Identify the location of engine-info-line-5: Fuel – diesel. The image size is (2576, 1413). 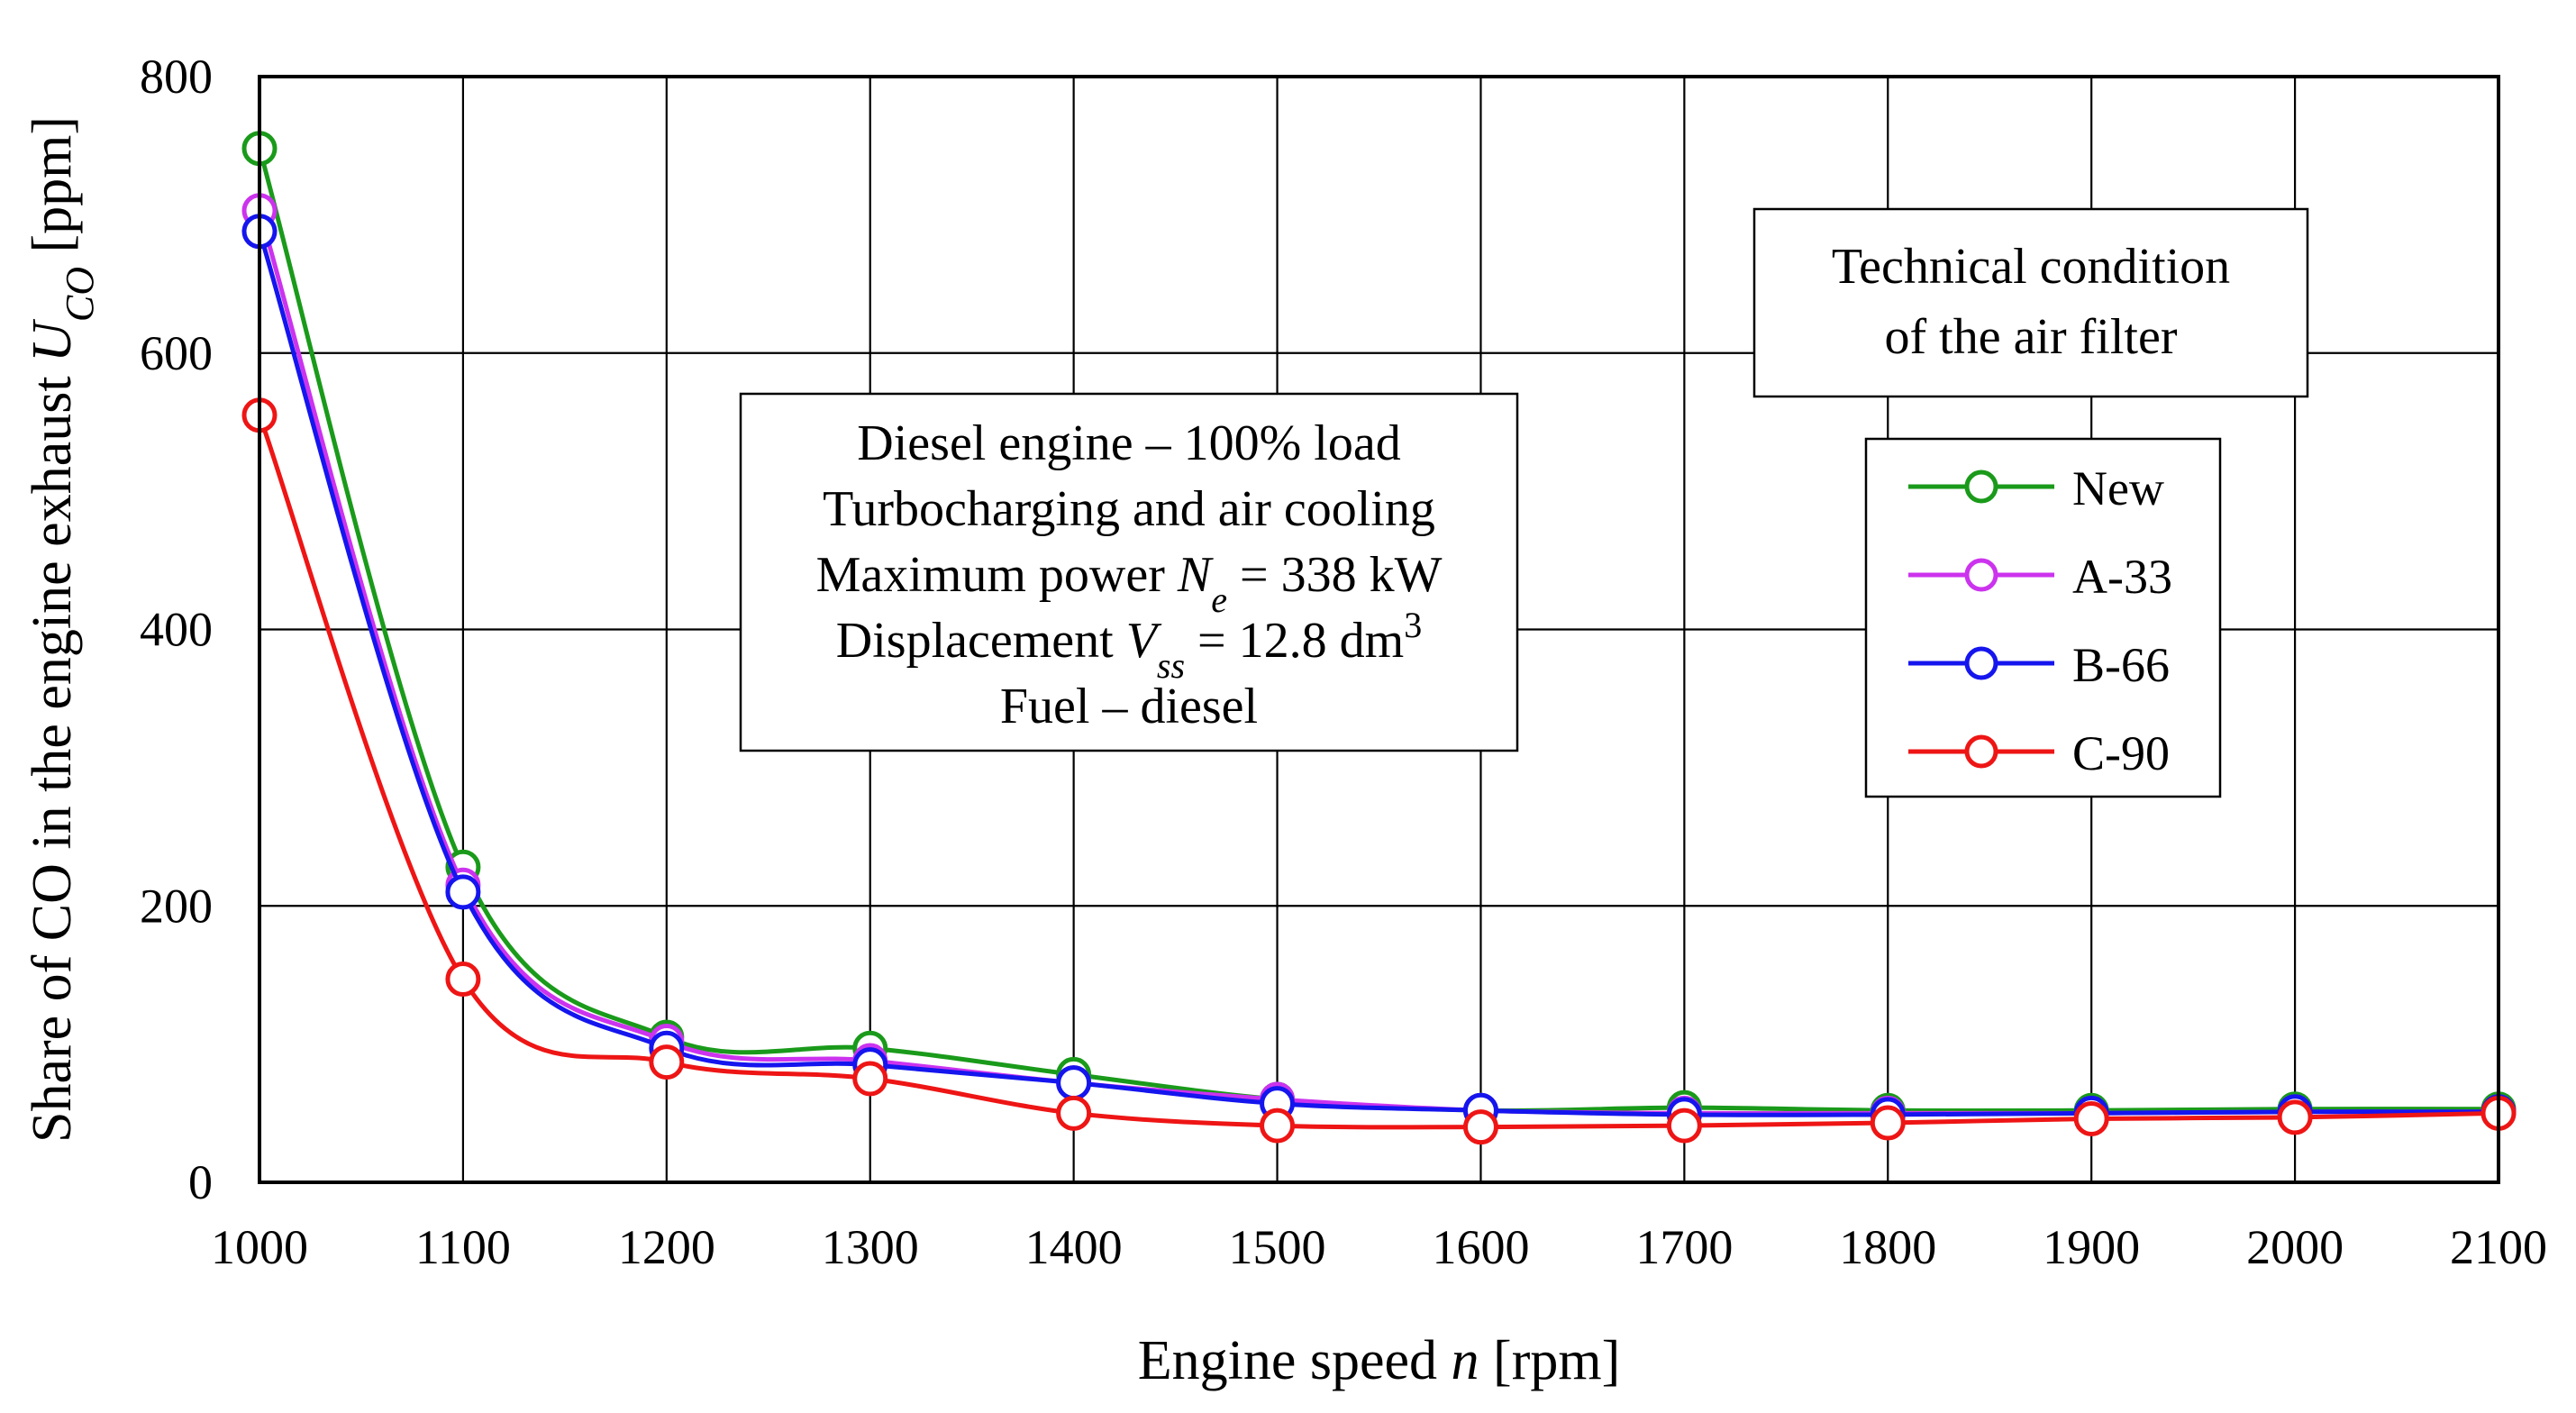
(1129, 706).